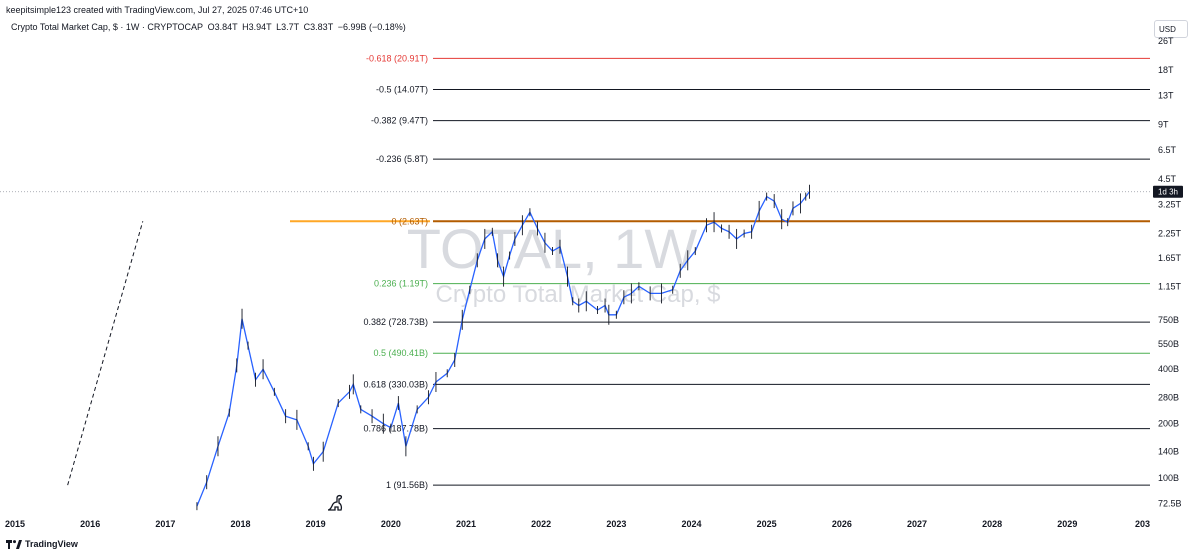 Image resolution: width=1200 pixels, height=557 pixels. I want to click on y-tick-label: 3.25T, so click(1170, 205).